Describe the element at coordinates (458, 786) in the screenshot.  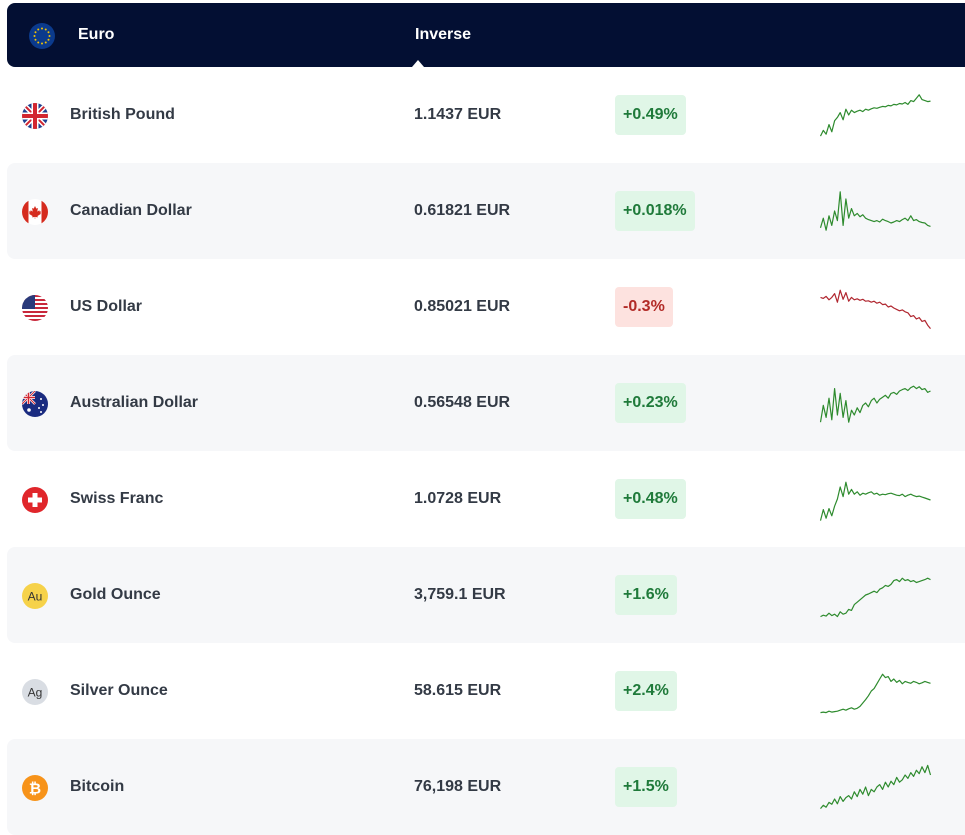
I see `exchange-rate: 76,198 EUR` at that location.